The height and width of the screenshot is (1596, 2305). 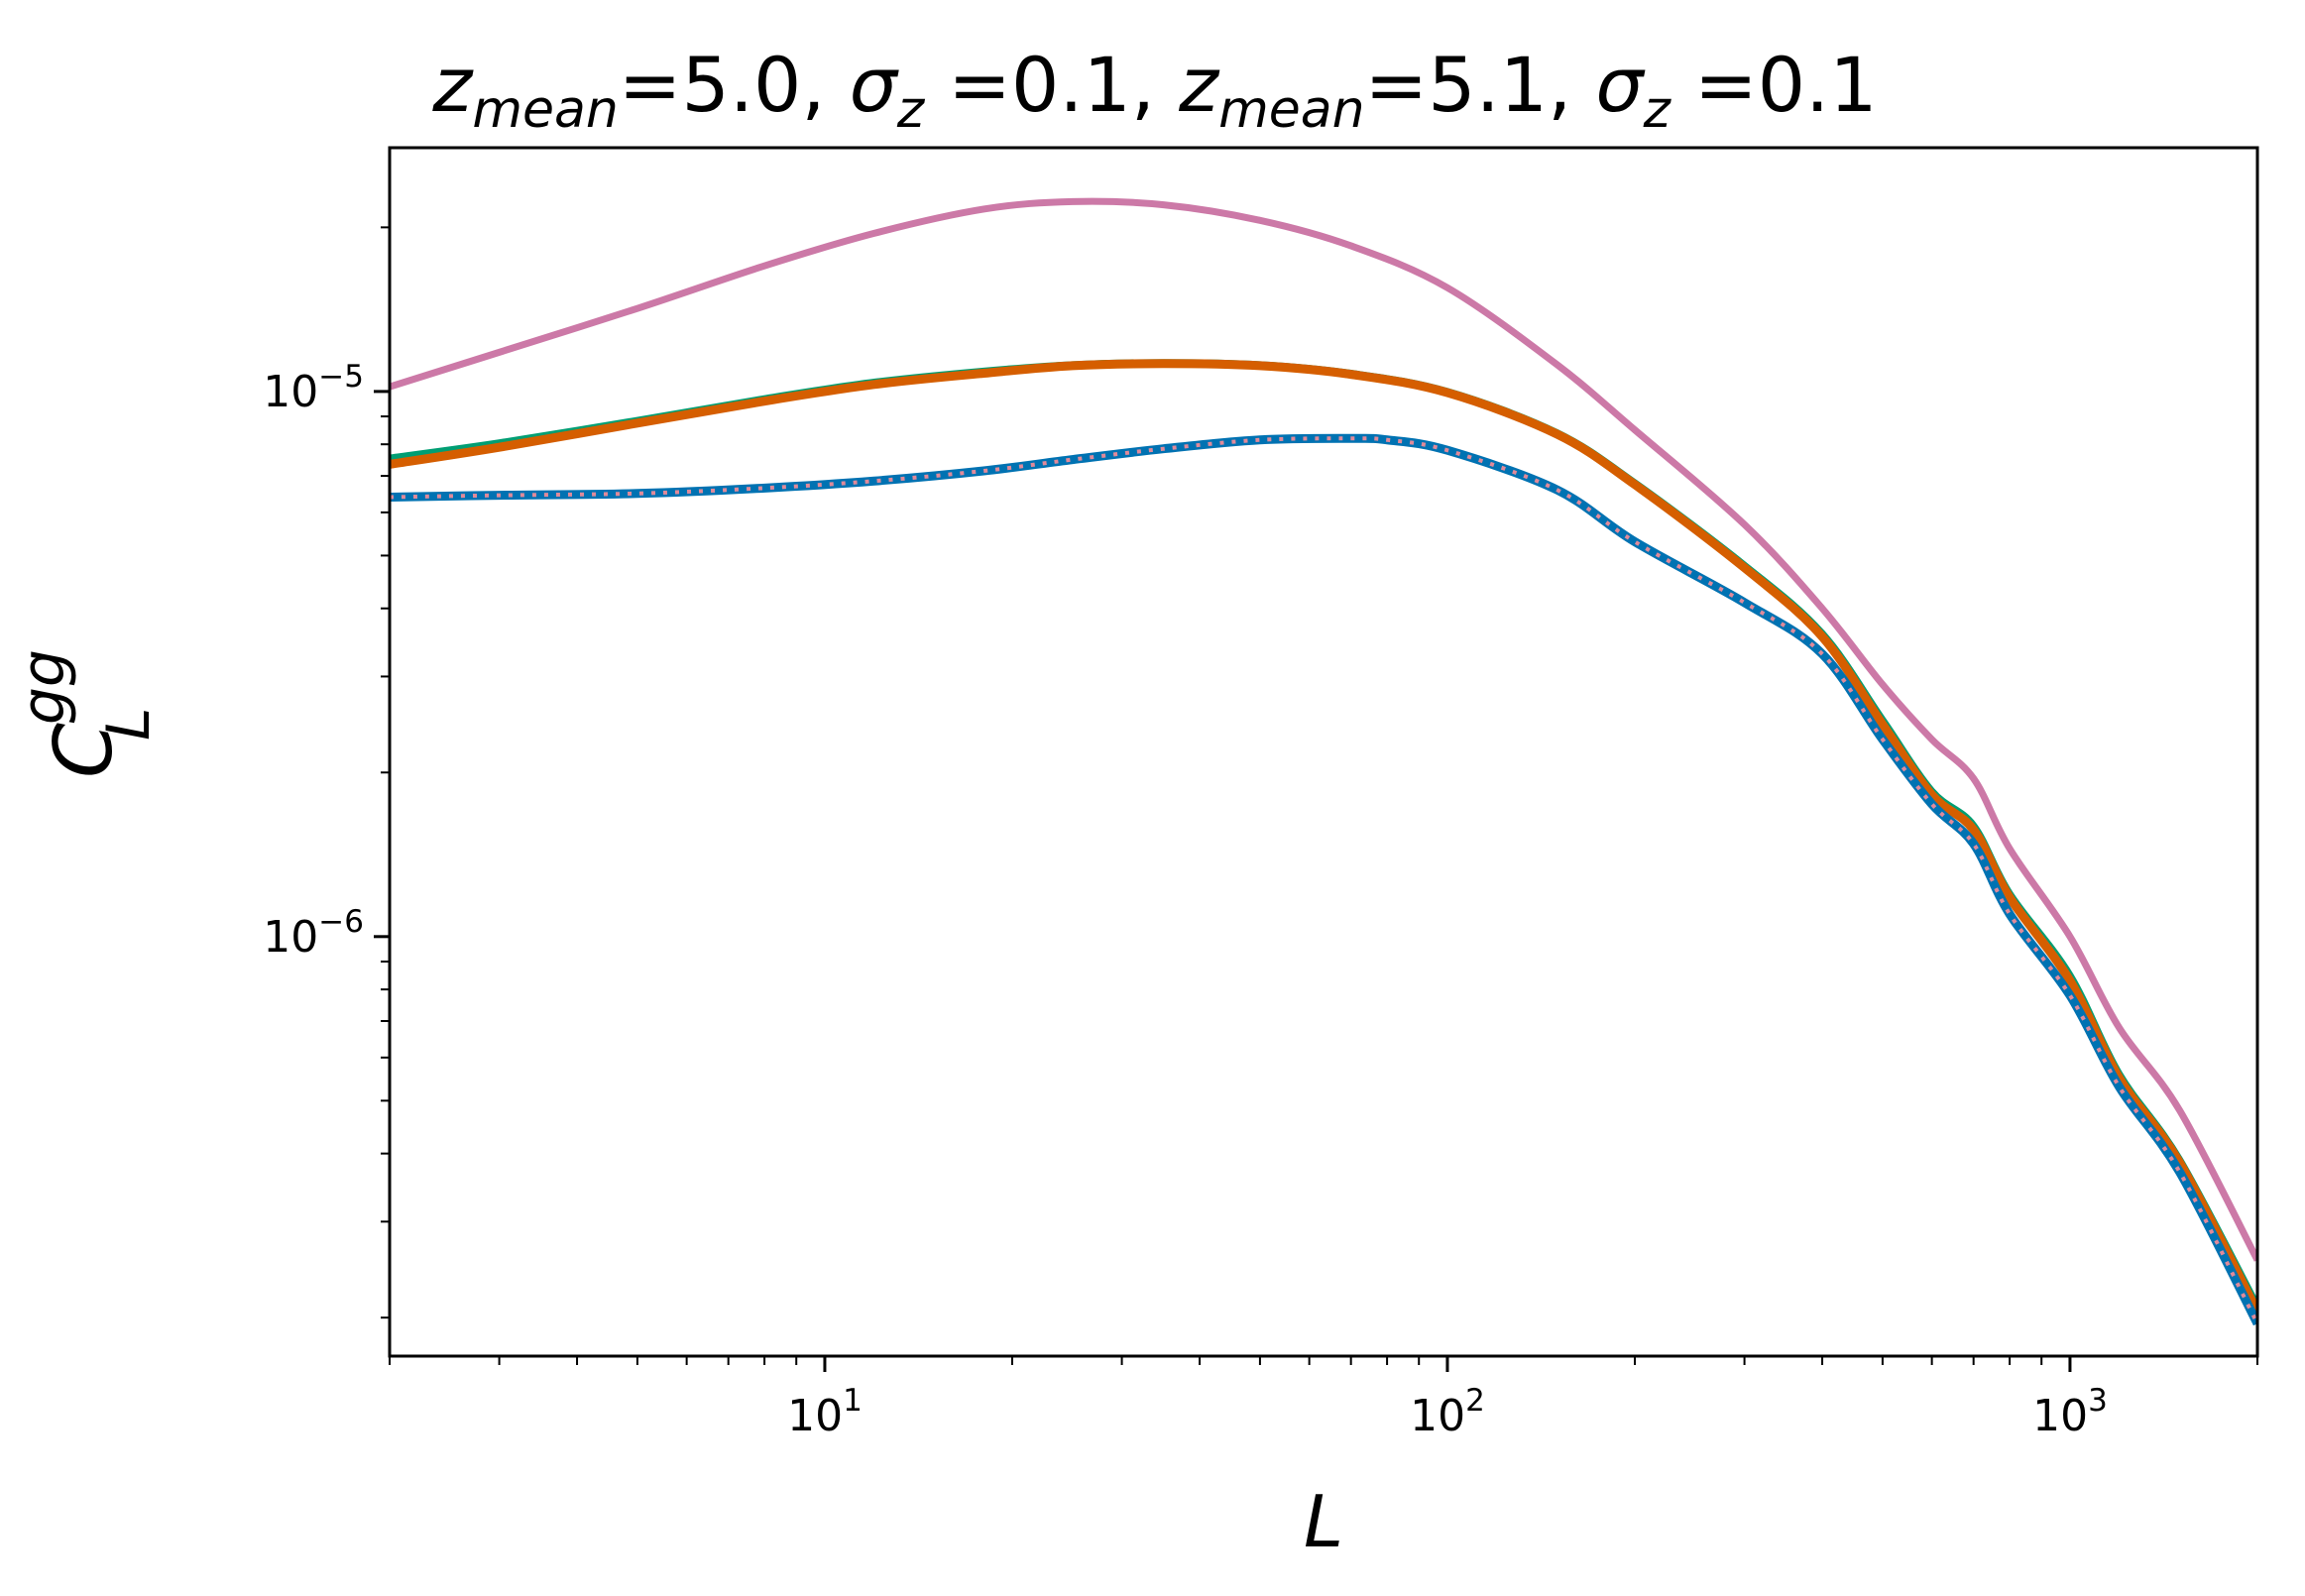 I want to click on title-sub-3: mean, so click(x=1291, y=110).